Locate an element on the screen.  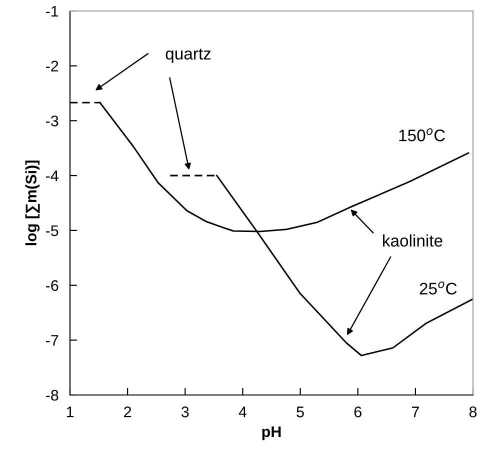
x-tick-label: 7 is located at coordinates (415, 412).